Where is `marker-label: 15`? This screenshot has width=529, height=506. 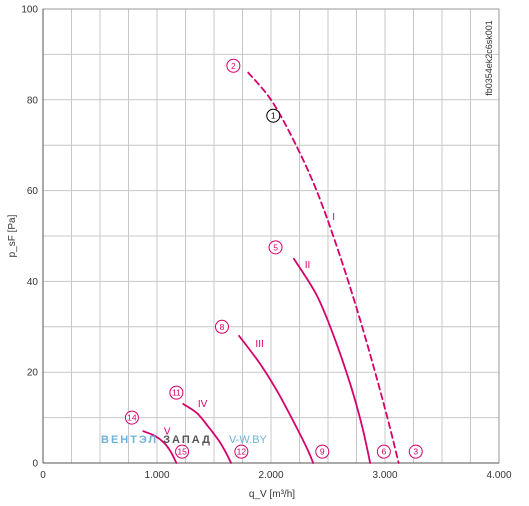
marker-label: 15 is located at coordinates (182, 452).